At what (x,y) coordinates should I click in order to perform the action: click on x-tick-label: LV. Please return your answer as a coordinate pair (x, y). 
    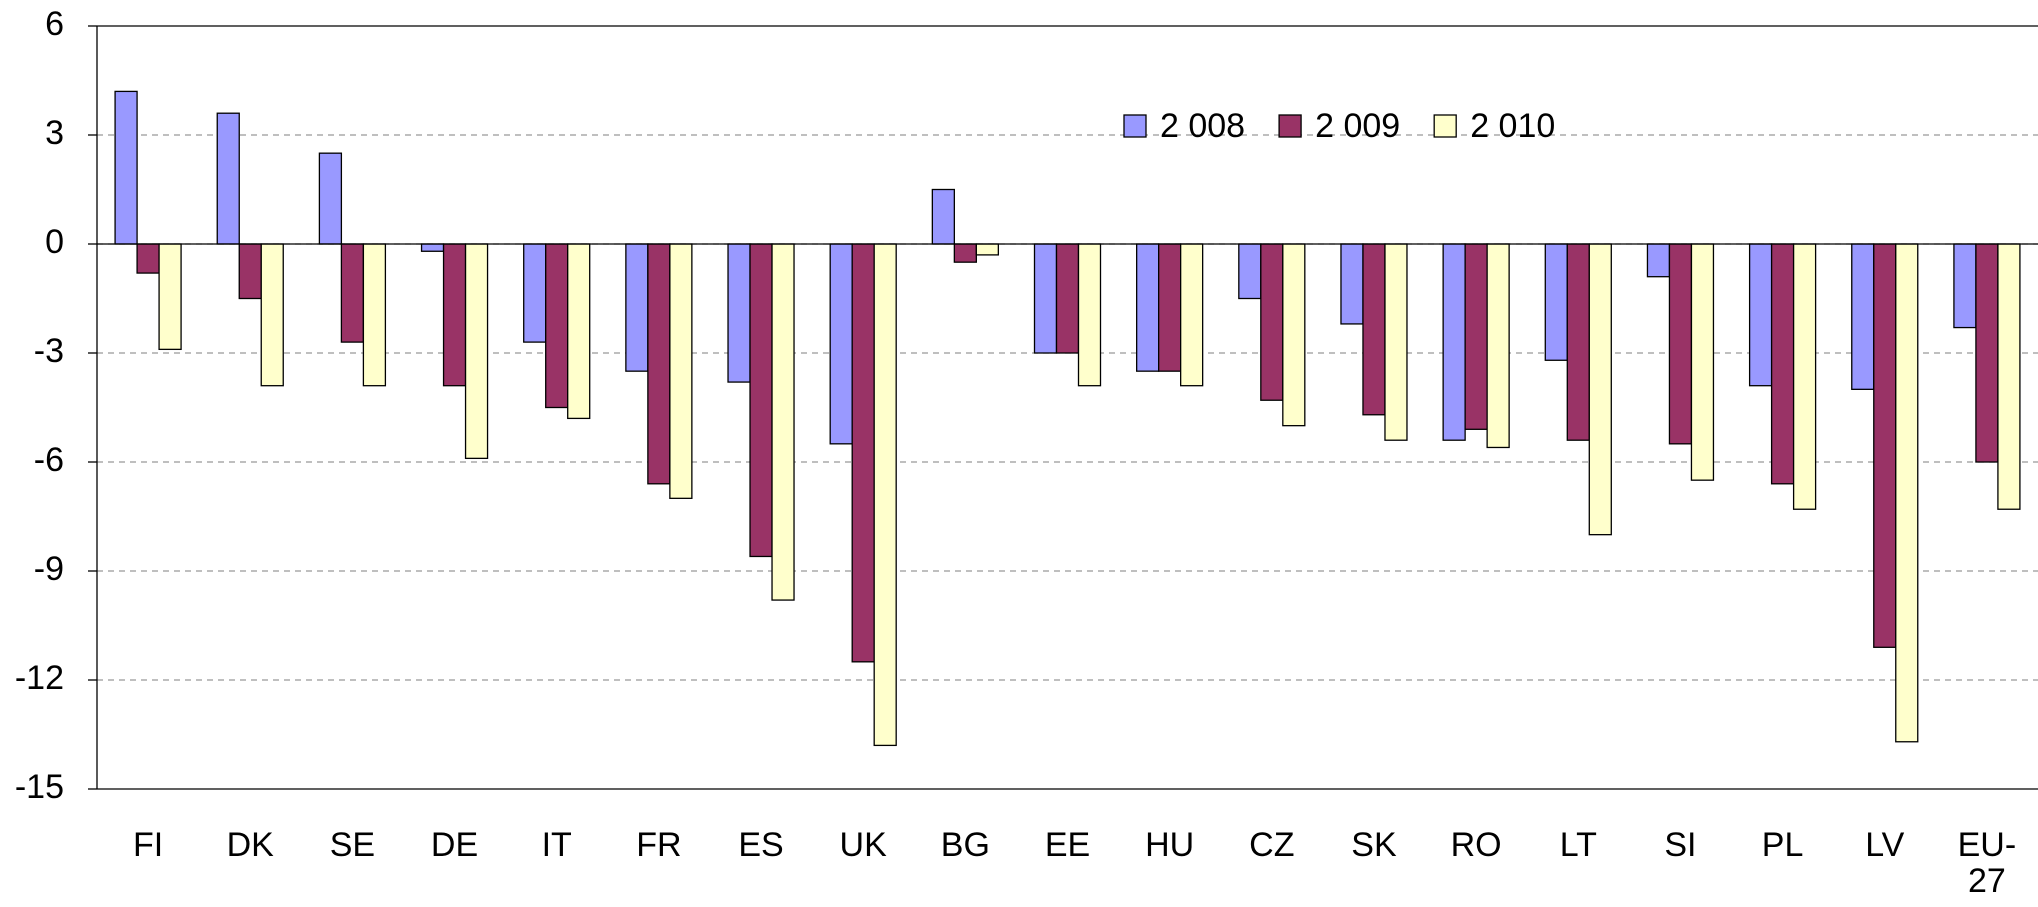
    Looking at the image, I should click on (1885, 845).